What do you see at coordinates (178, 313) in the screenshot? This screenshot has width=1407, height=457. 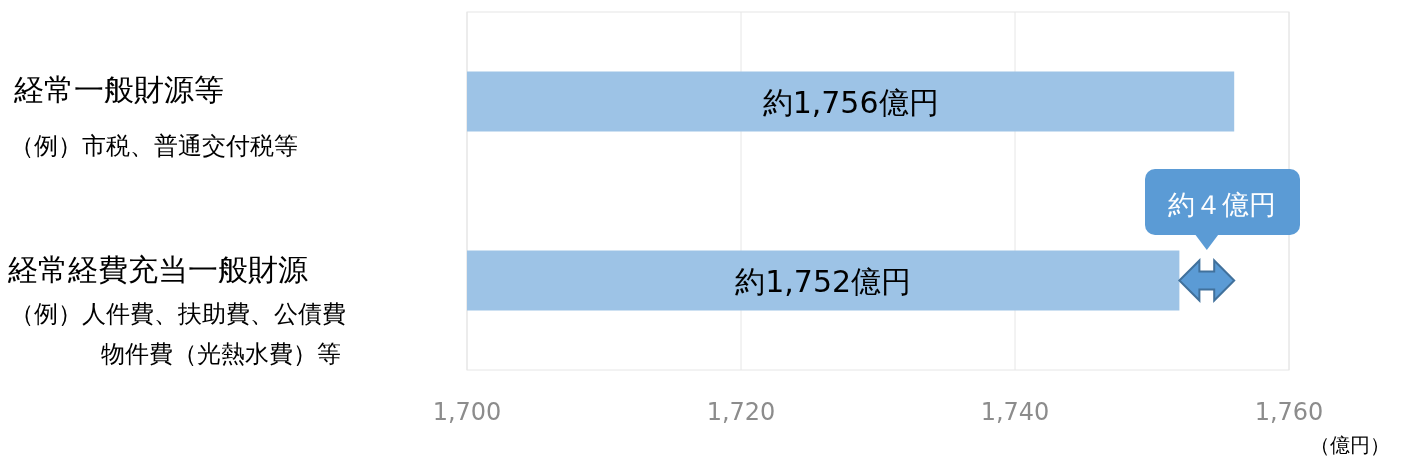 I see `text: （例）人件費、扶助費、公債費` at bounding box center [178, 313].